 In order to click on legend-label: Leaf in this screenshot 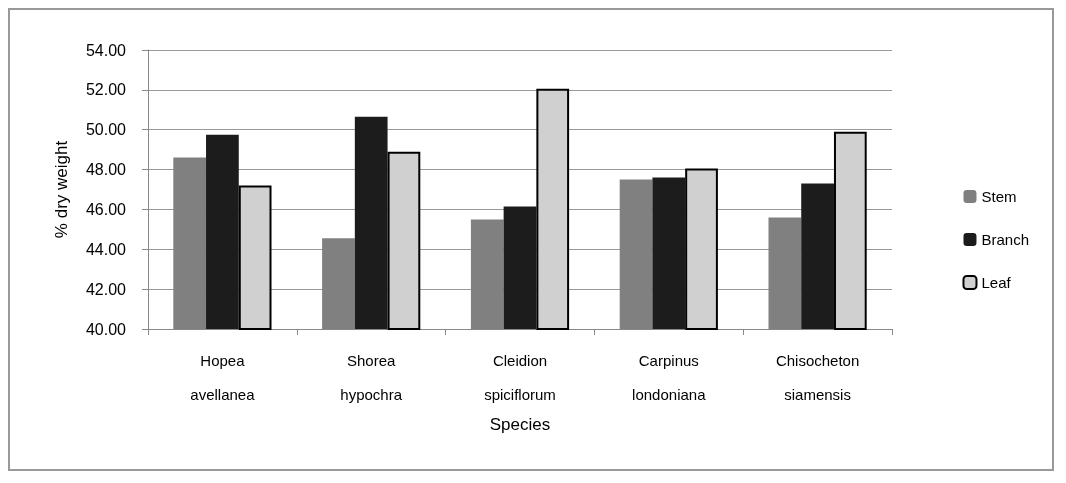, I will do `click(996, 282)`.